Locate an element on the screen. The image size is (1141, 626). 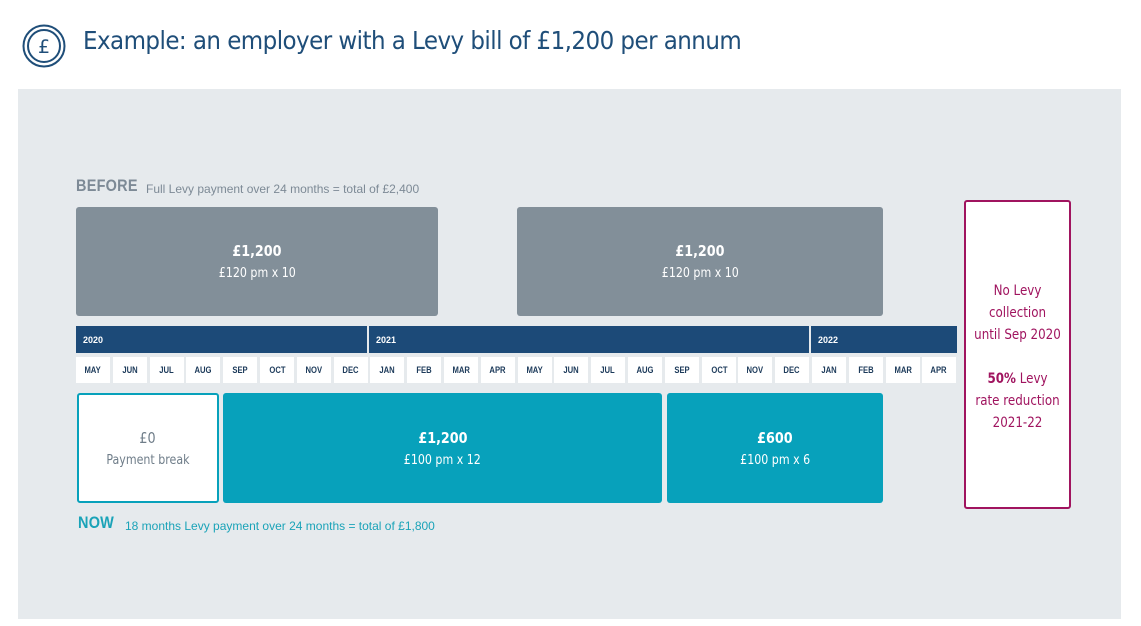
before-block-1-amount: £1,200 is located at coordinates (257, 251).